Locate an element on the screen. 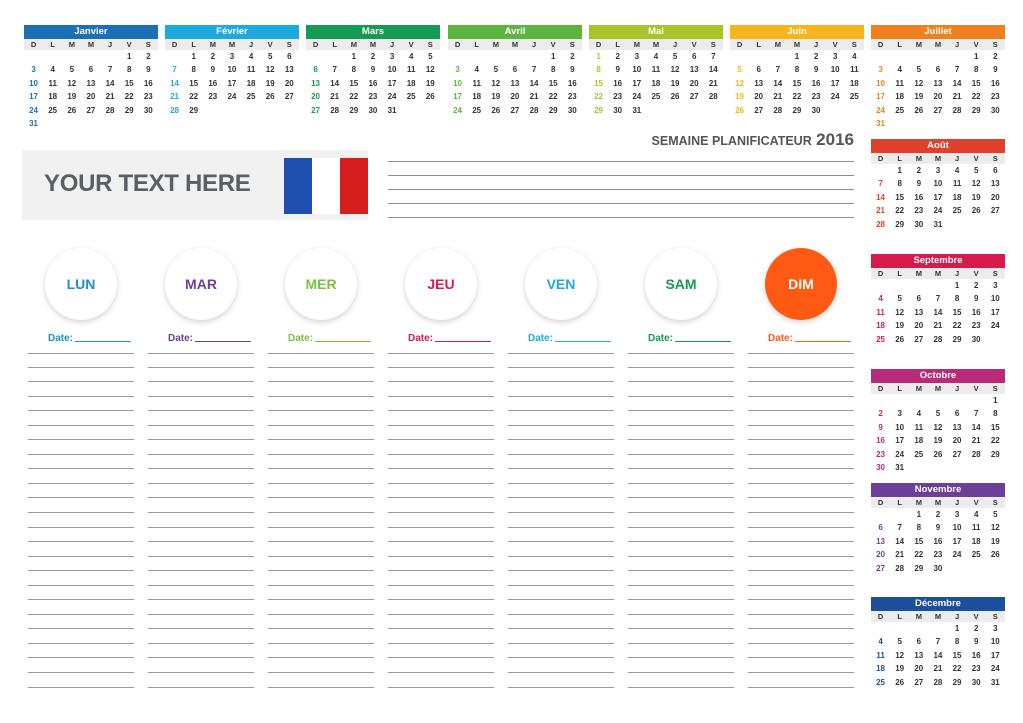  week-row: 25 26 27 28 29 30 is located at coordinates (938, 339).